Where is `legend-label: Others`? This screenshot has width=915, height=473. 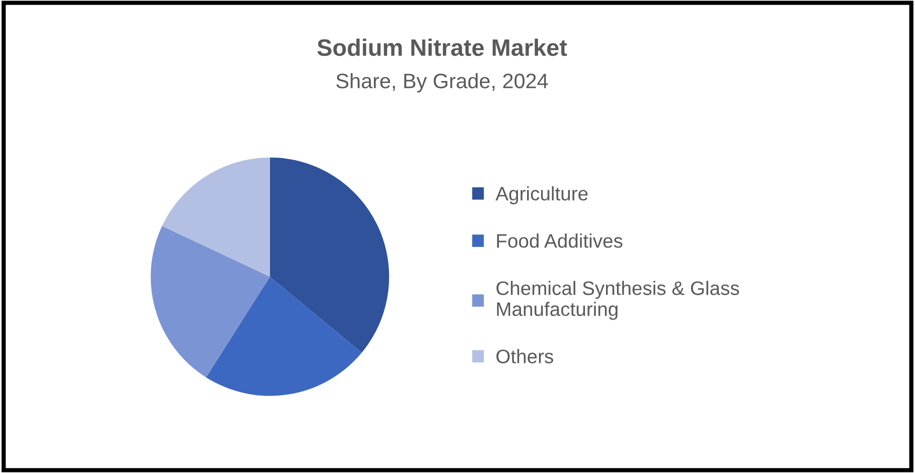
legend-label: Others is located at coordinates (525, 356).